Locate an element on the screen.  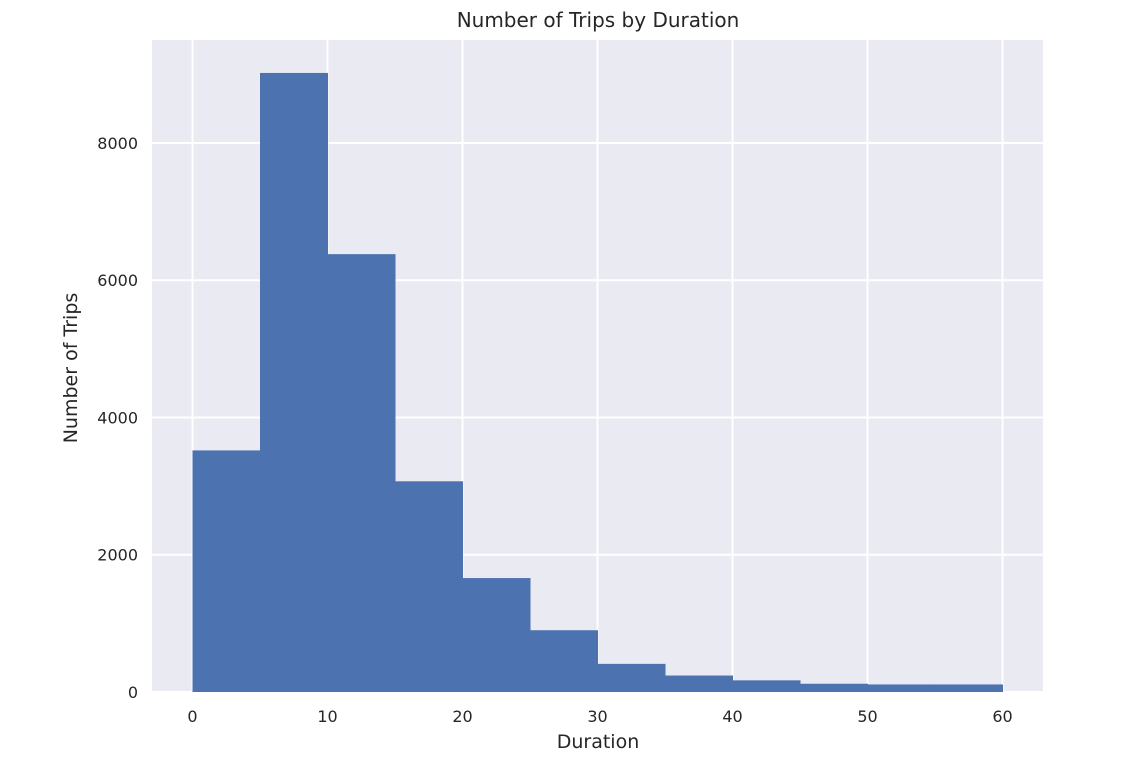
x-tick-label: 10 is located at coordinates (327, 716).